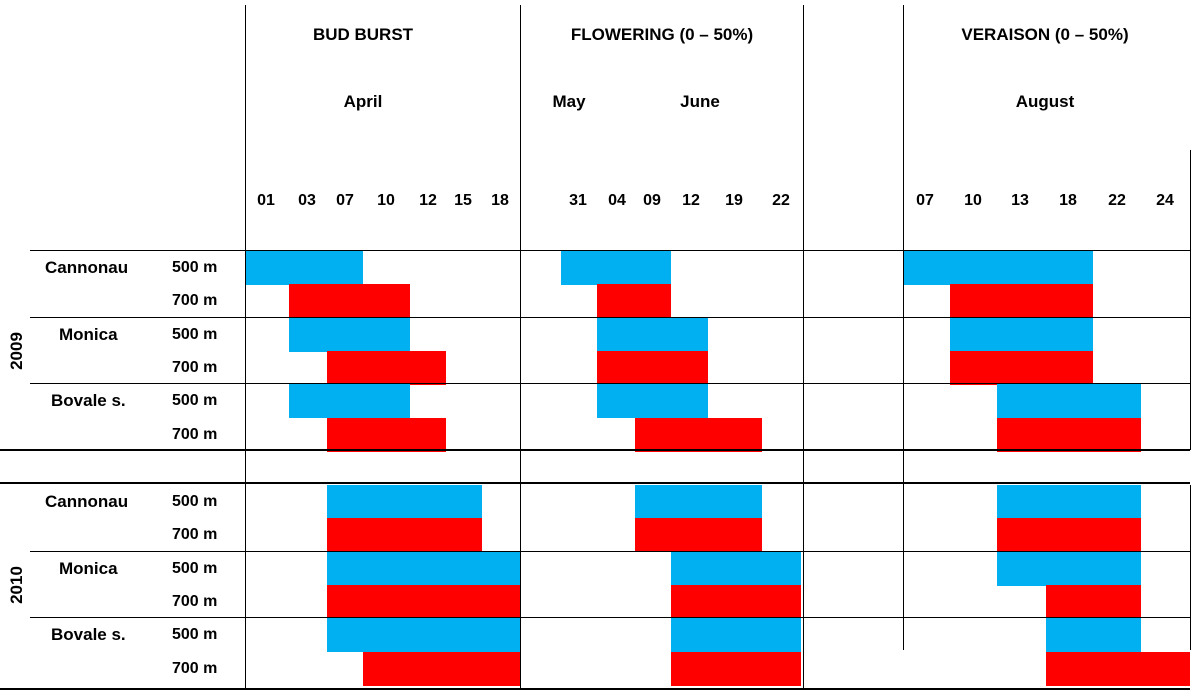 Image resolution: width=1200 pixels, height=695 pixels. Describe the element at coordinates (307, 200) in the screenshot. I see `tick-label: 03` at that location.